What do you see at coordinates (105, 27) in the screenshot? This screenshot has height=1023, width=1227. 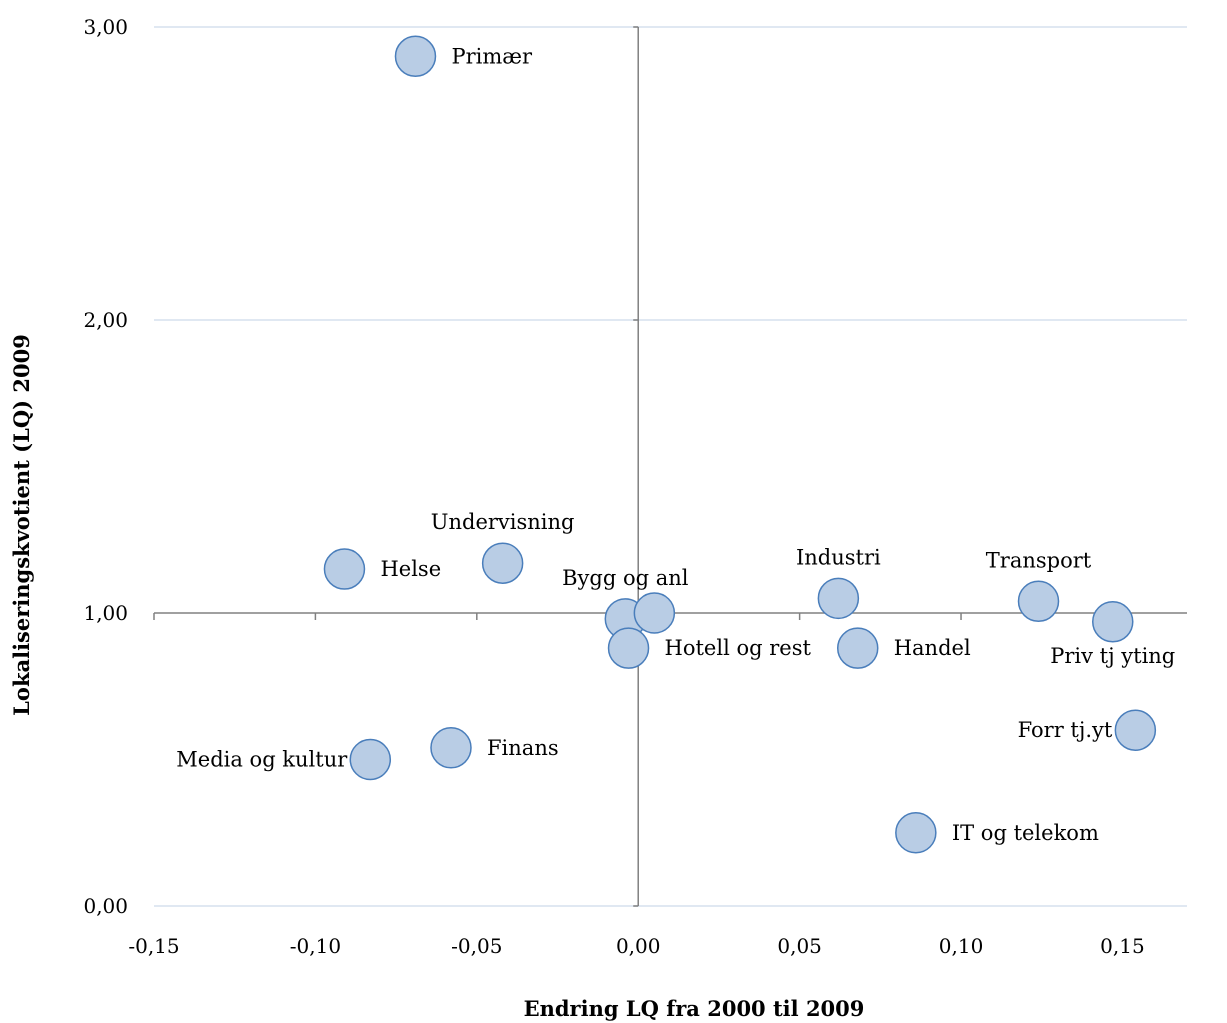 I see `y-tick-label-3: 3,00` at bounding box center [105, 27].